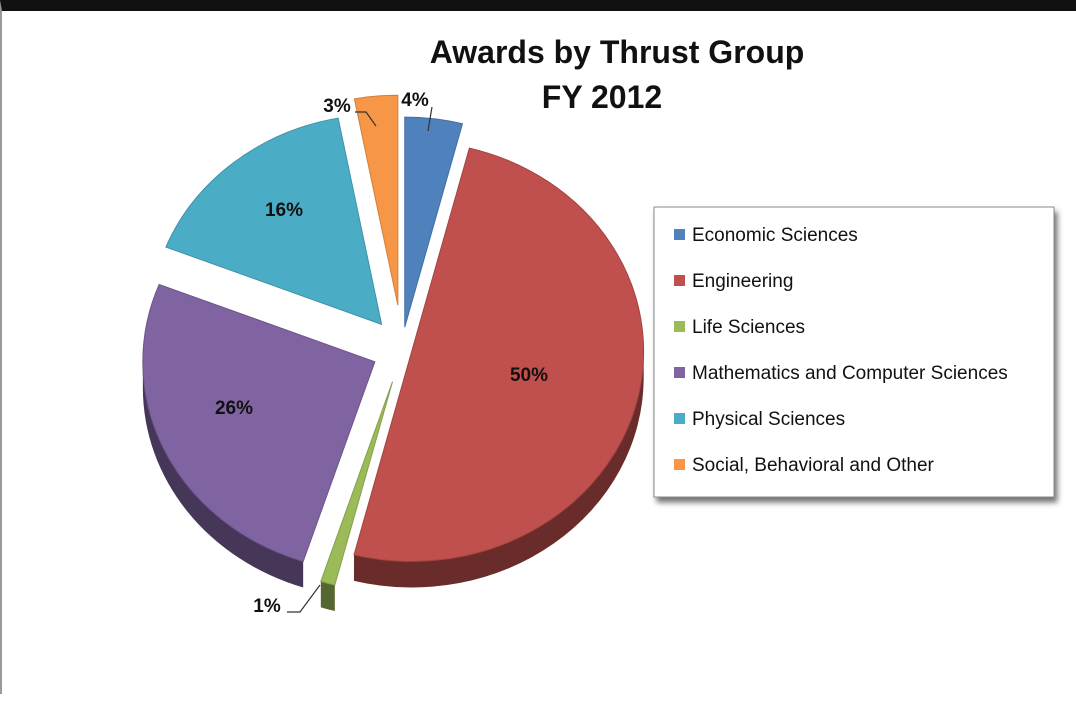 The height and width of the screenshot is (705, 1076). What do you see at coordinates (376, 200) in the screenshot?
I see `pie-slice-social-behavioral-and-other` at bounding box center [376, 200].